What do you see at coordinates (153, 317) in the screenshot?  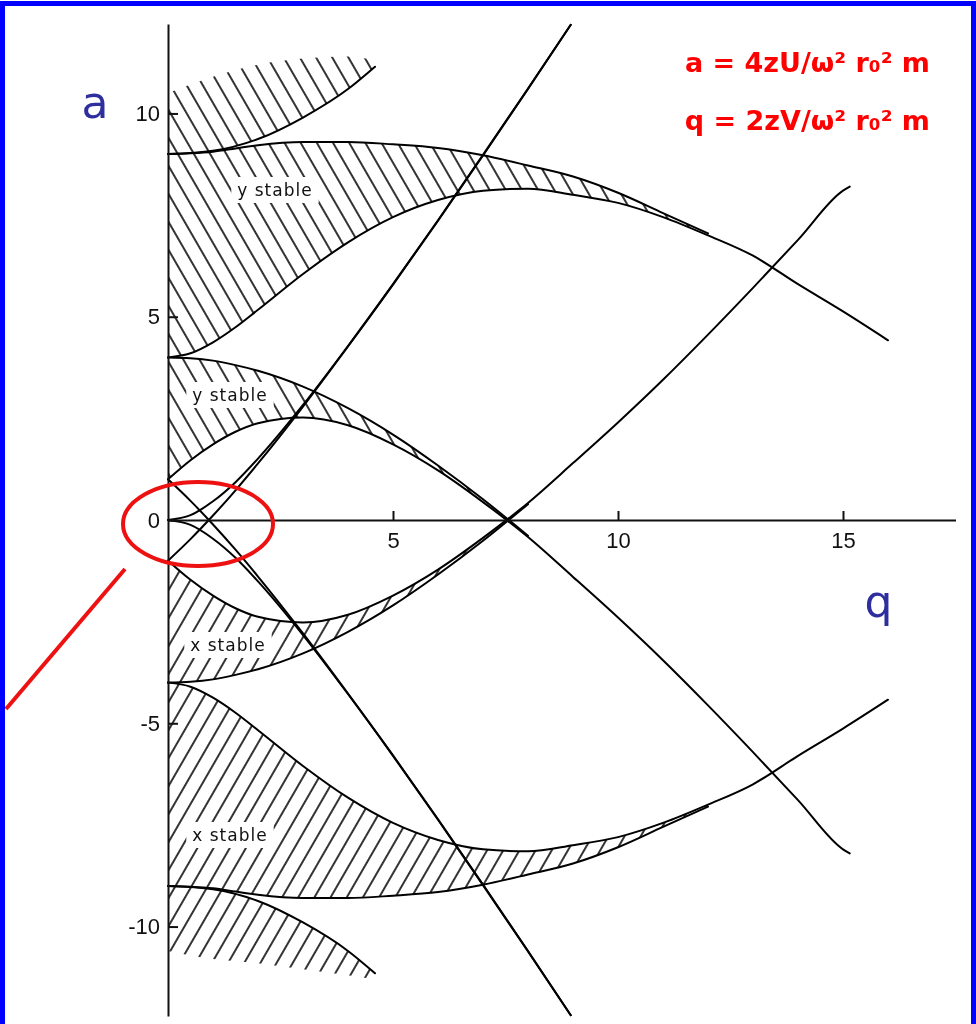 I see `y-tick-label: 5` at bounding box center [153, 317].